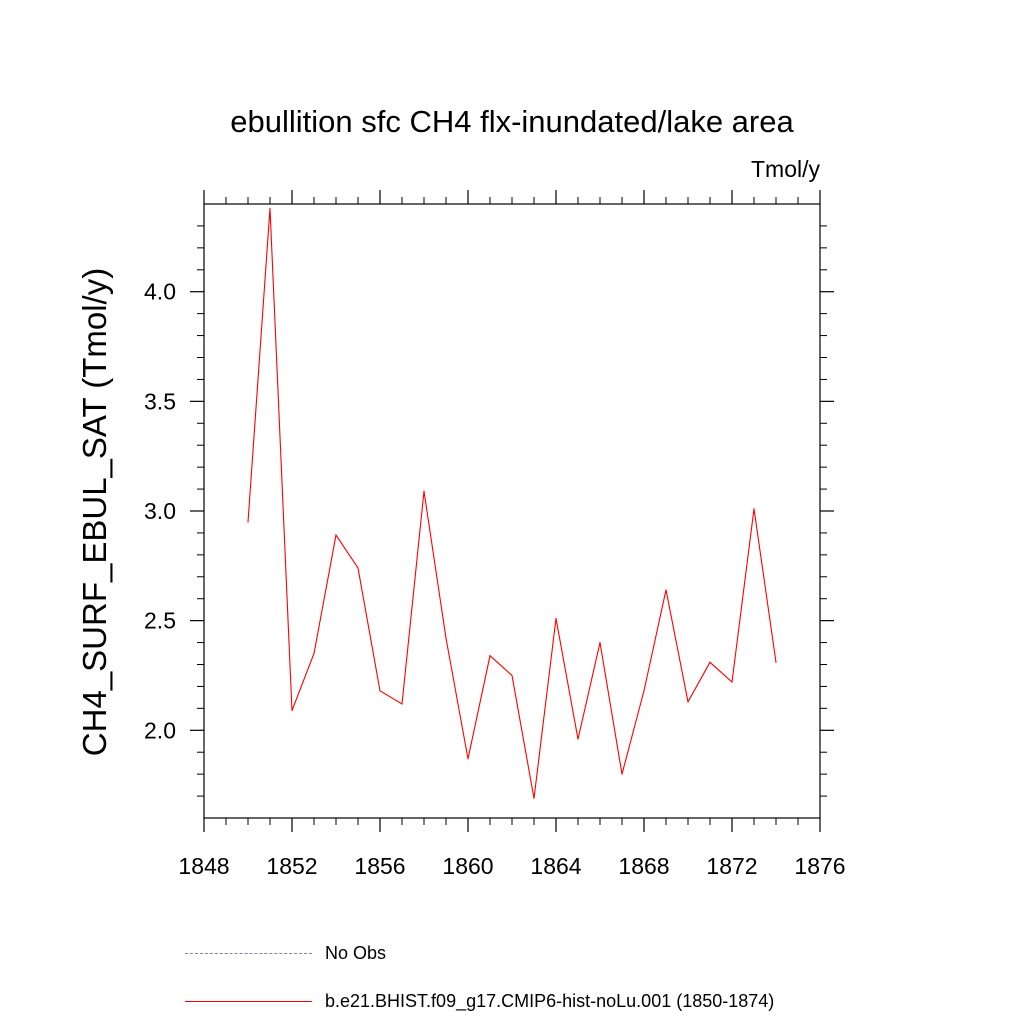 This screenshot has height=1024, width=1024. Describe the element at coordinates (160, 730) in the screenshot. I see `y-tick-label: 2.0` at that location.